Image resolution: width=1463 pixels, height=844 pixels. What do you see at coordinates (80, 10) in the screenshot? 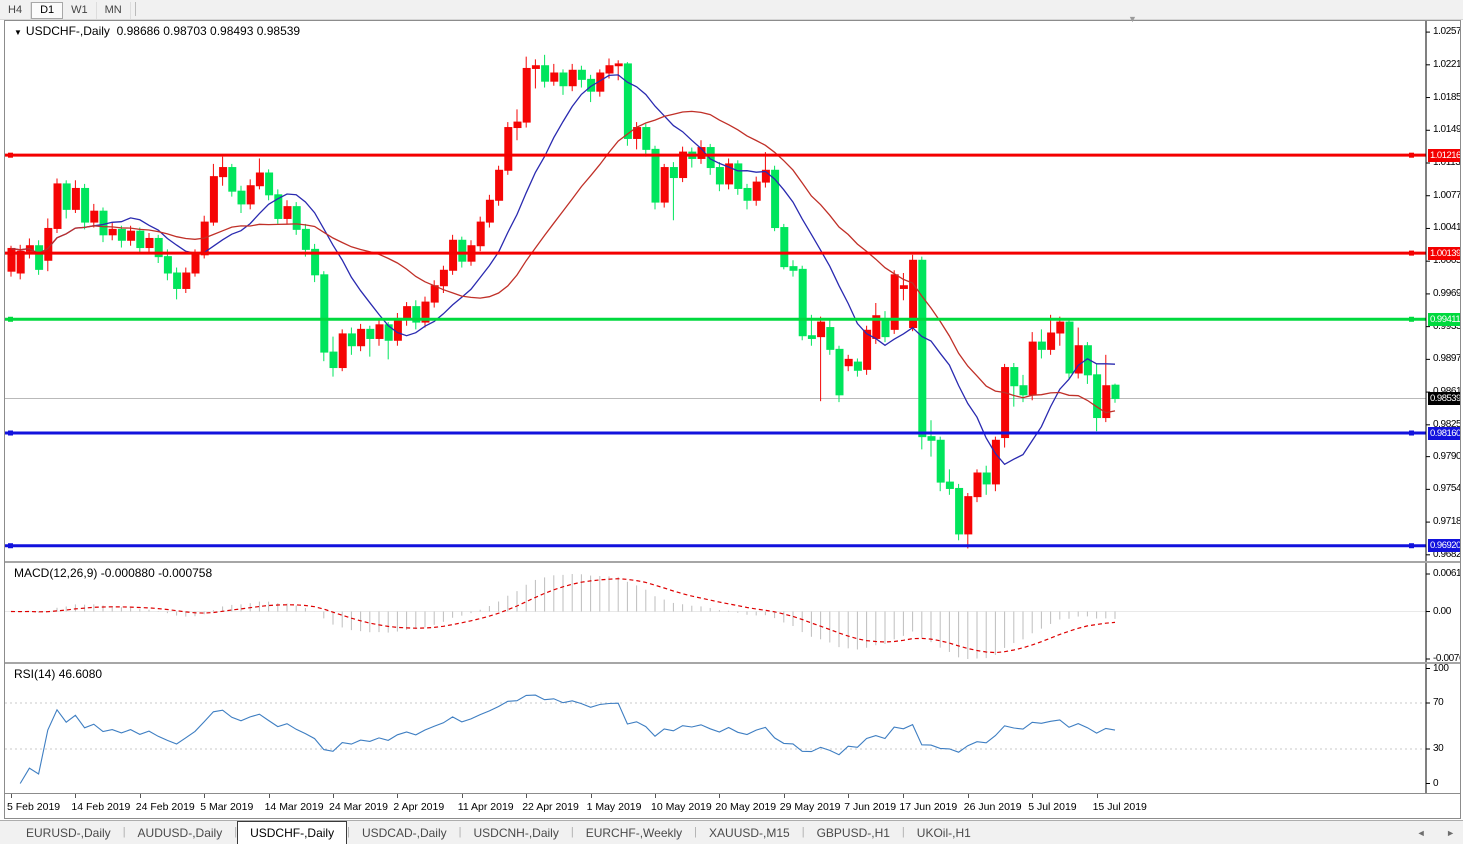
I see `timeframe-button-w1: W1` at bounding box center [80, 10].